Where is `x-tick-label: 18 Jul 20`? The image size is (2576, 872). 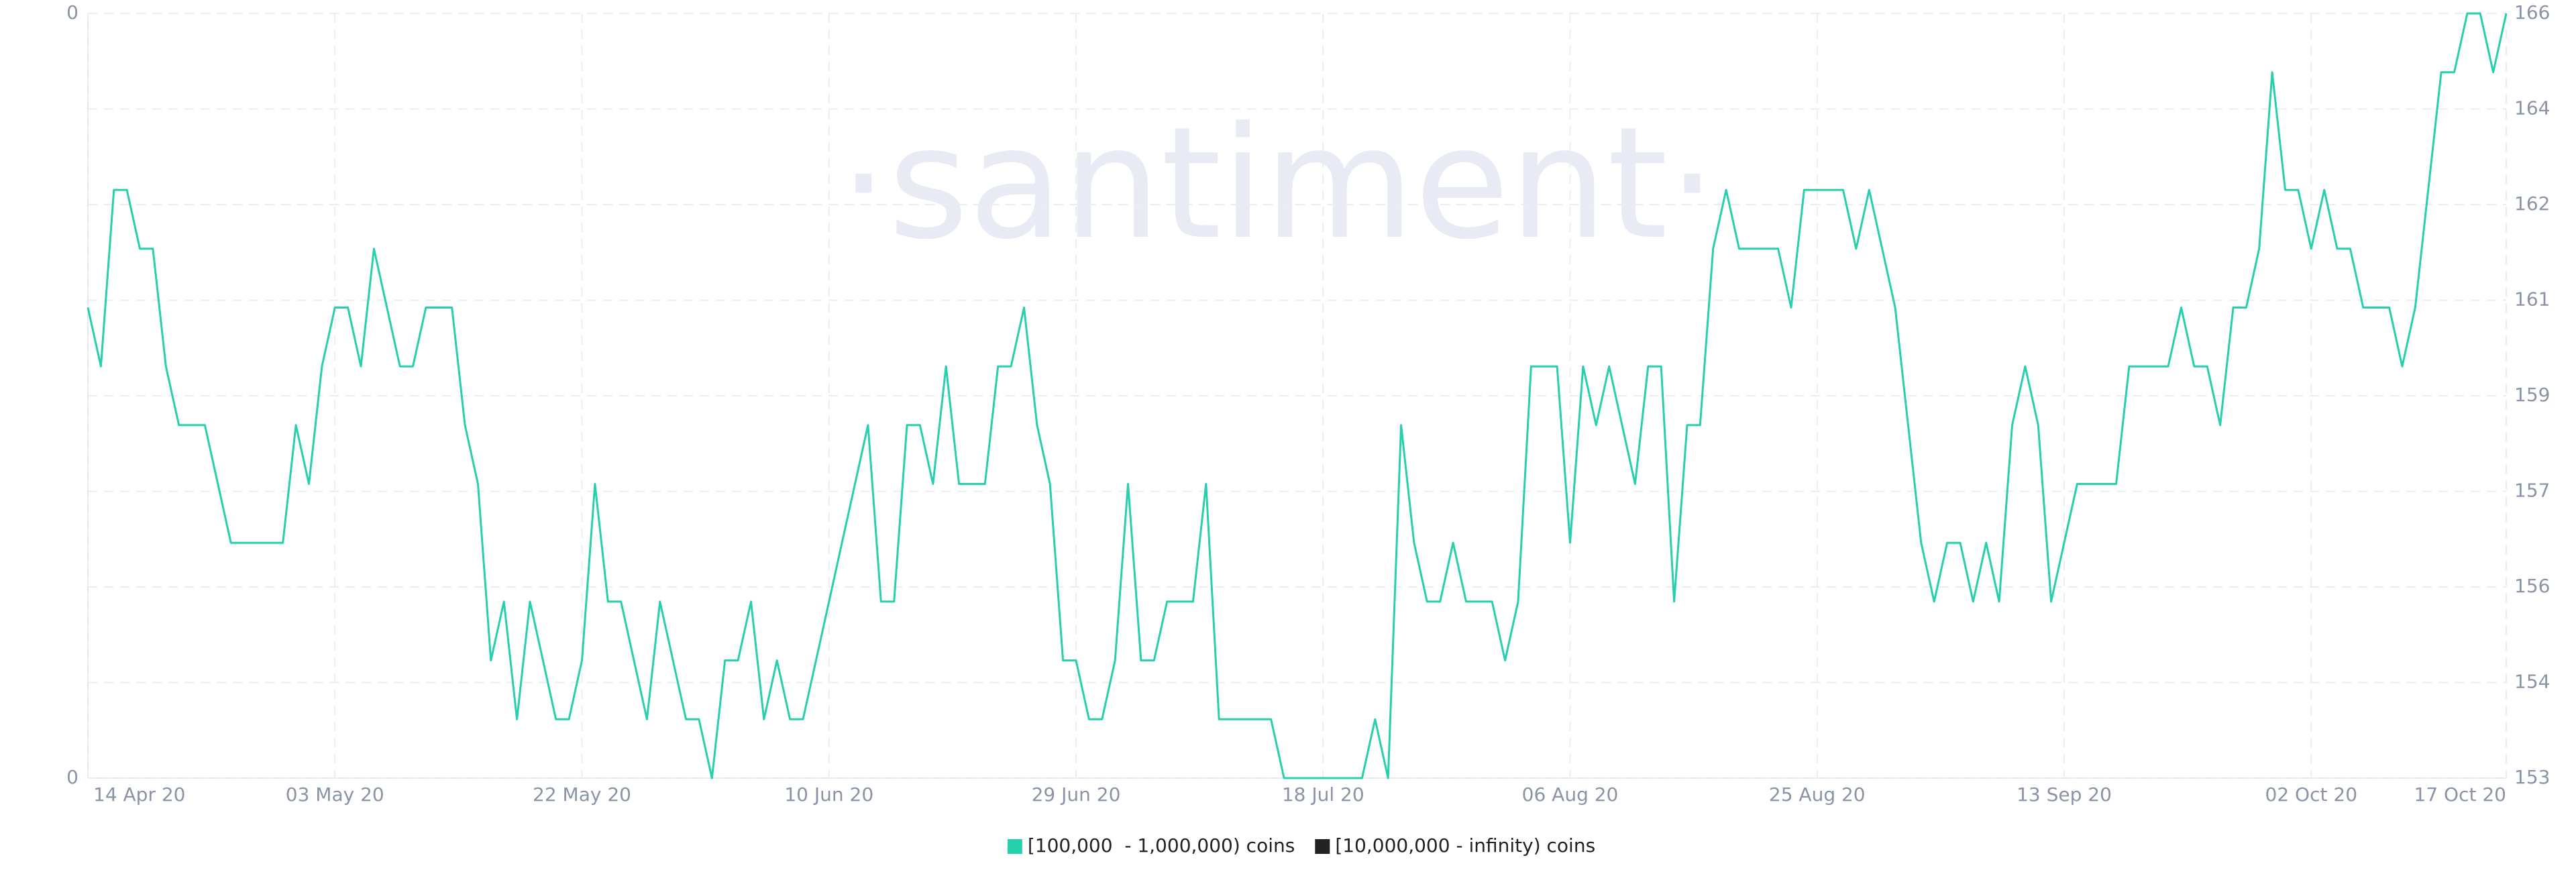
x-tick-label: 18 Jul 20 is located at coordinates (1323, 795).